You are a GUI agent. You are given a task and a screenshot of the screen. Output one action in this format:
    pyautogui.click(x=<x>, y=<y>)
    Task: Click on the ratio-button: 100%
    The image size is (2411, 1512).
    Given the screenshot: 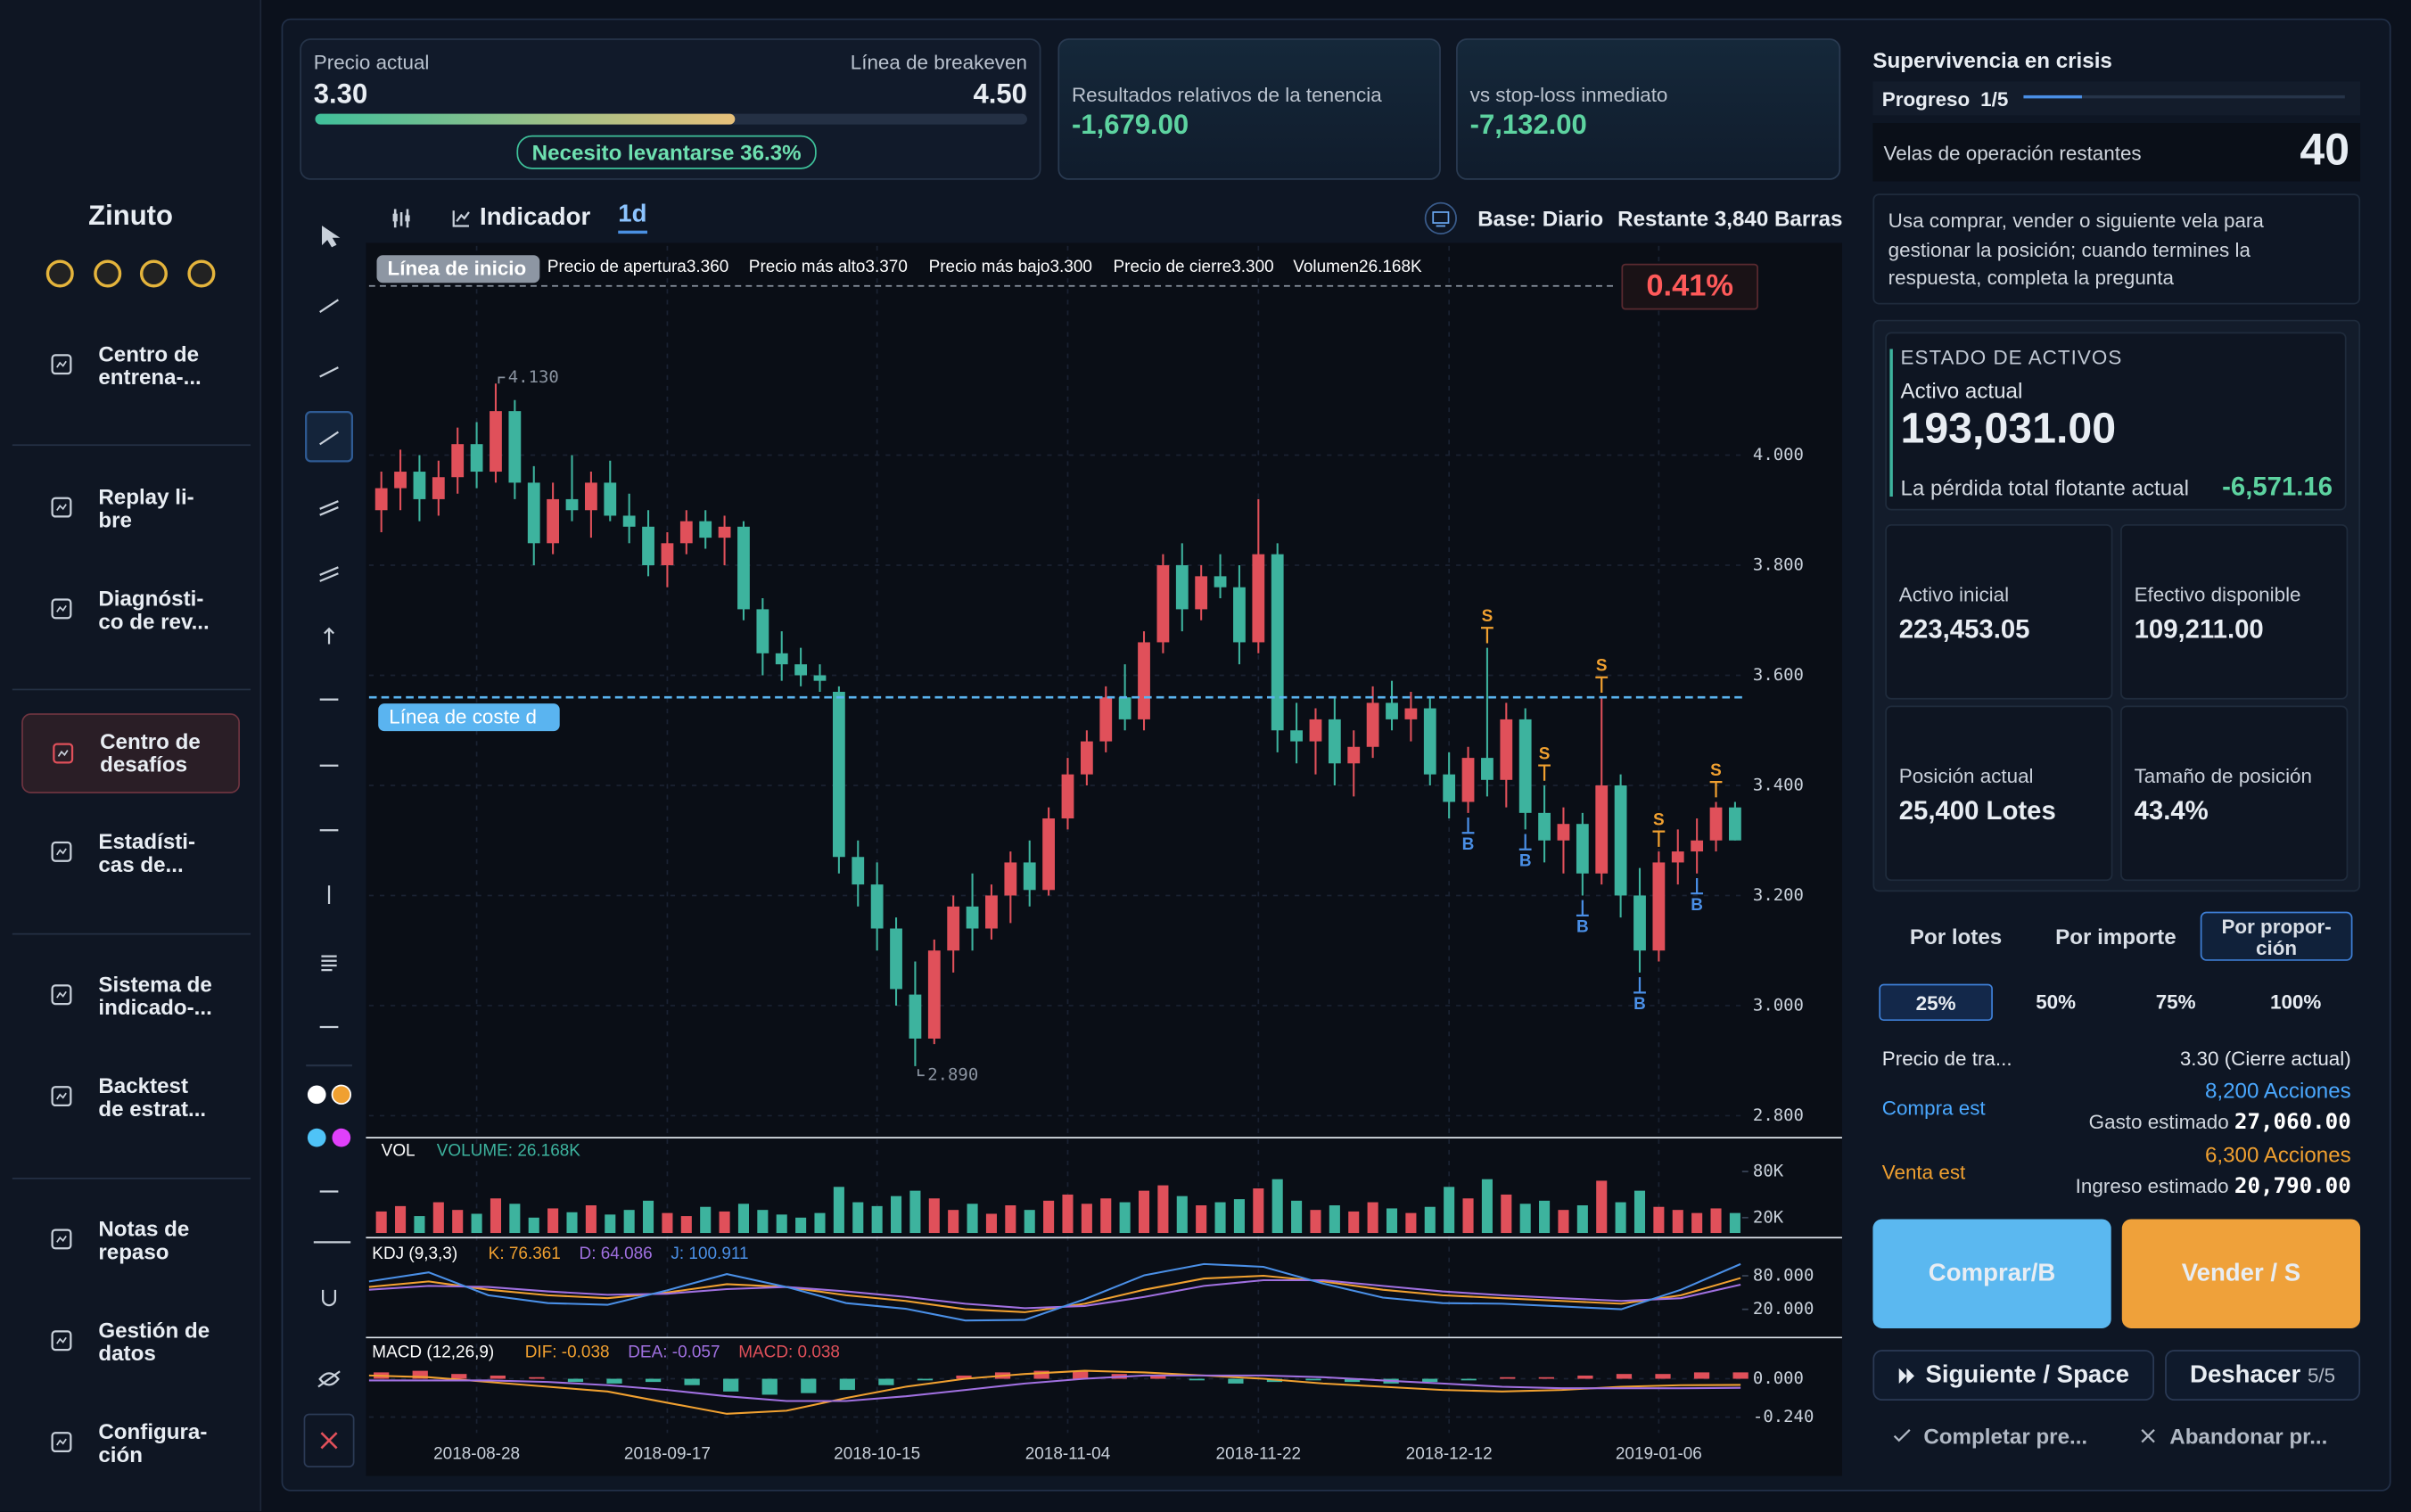 What is the action you would take?
    pyautogui.click(x=2295, y=1002)
    